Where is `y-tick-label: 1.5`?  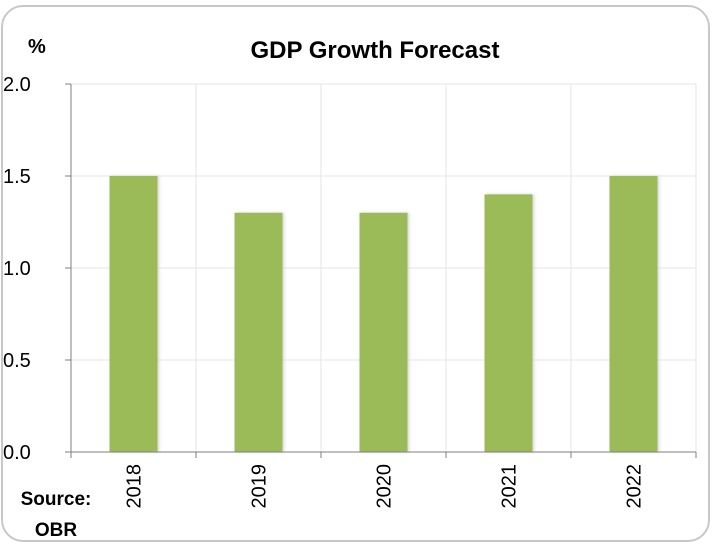
y-tick-label: 1.5 is located at coordinates (17, 177).